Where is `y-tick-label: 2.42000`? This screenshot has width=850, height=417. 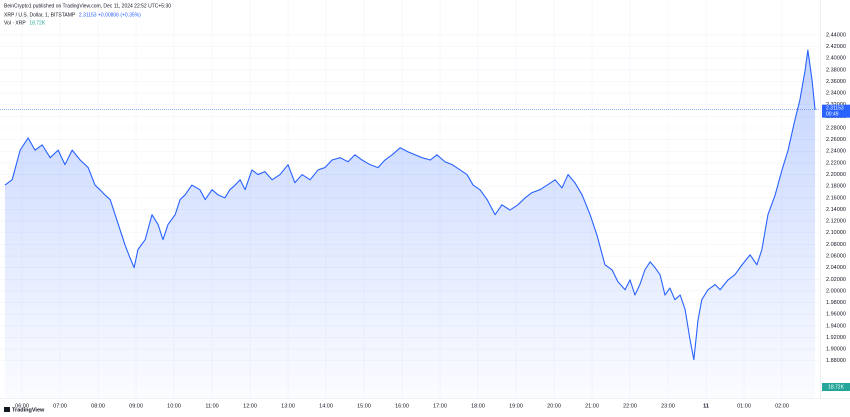
y-tick-label: 2.42000 is located at coordinates (836, 47).